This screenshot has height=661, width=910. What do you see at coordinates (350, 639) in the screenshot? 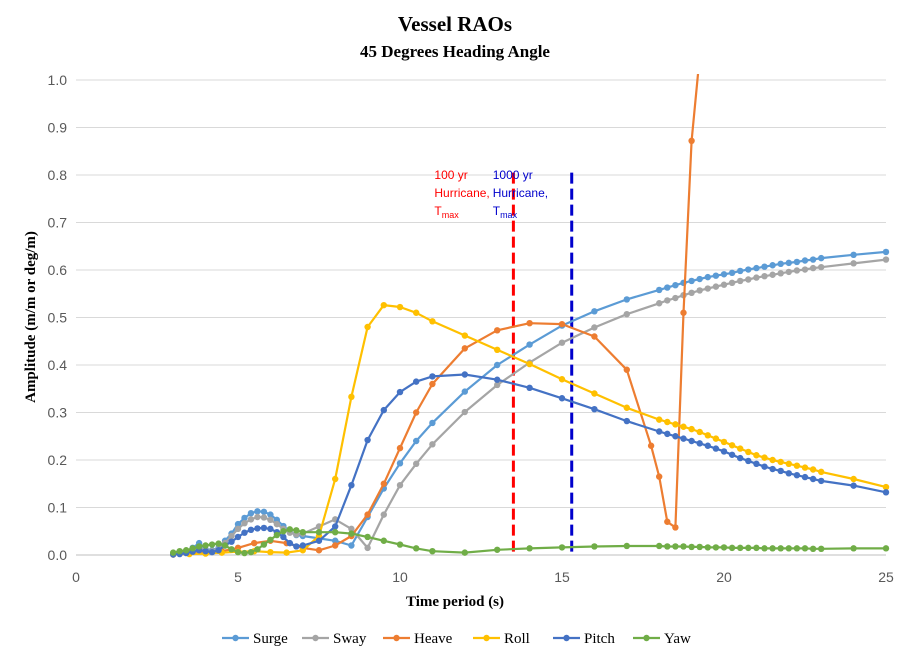
I see `legend-label-sway: Sway` at bounding box center [350, 639].